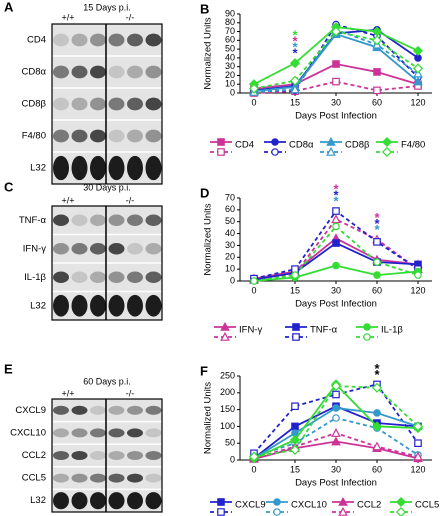  What do you see at coordinates (34, 136) in the screenshot?
I see `row-label: F4/80` at bounding box center [34, 136].